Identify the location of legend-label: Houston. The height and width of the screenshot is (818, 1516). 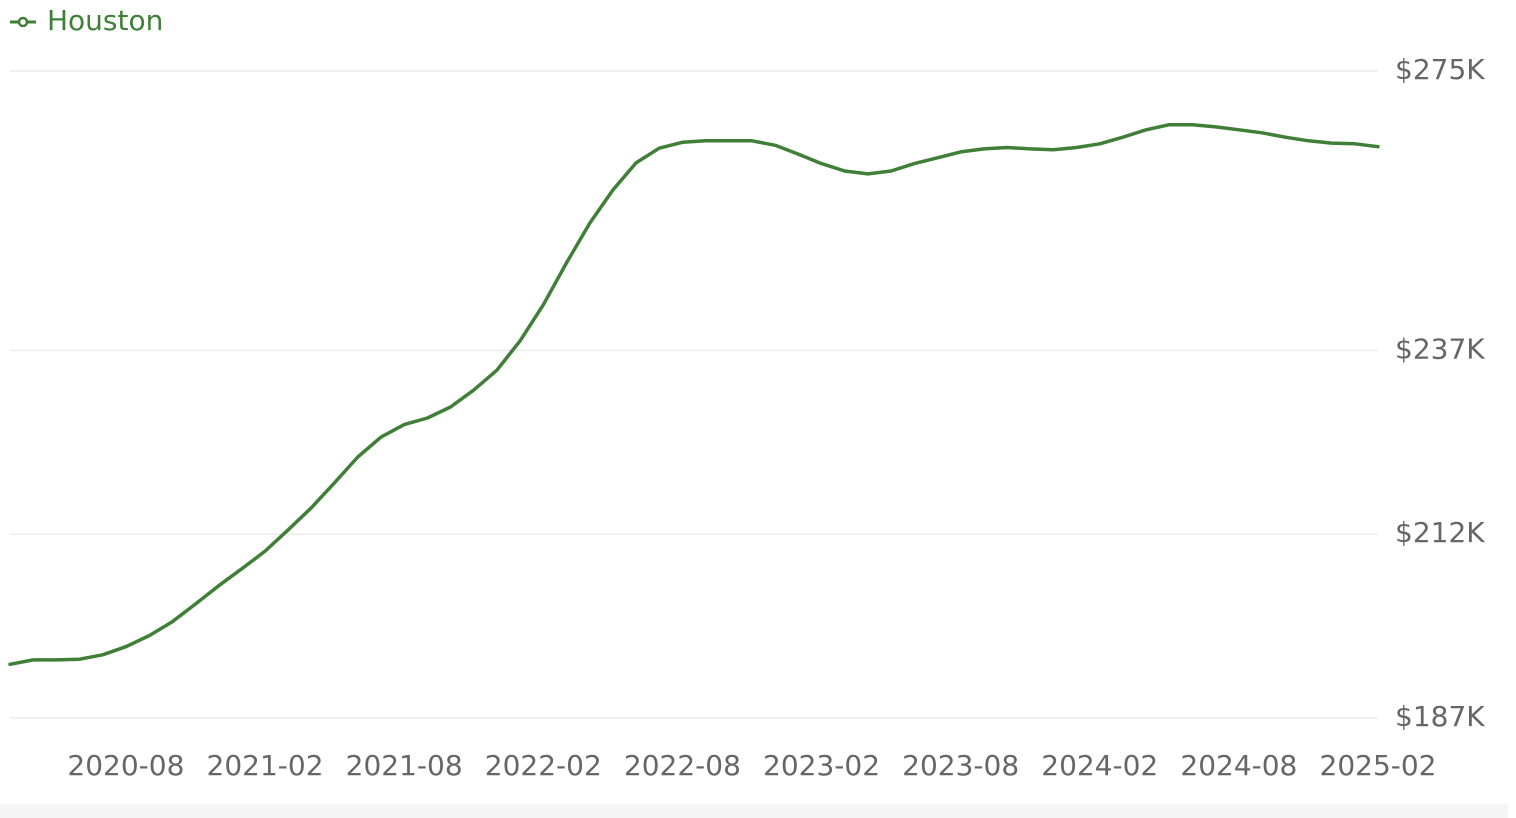
(105, 20).